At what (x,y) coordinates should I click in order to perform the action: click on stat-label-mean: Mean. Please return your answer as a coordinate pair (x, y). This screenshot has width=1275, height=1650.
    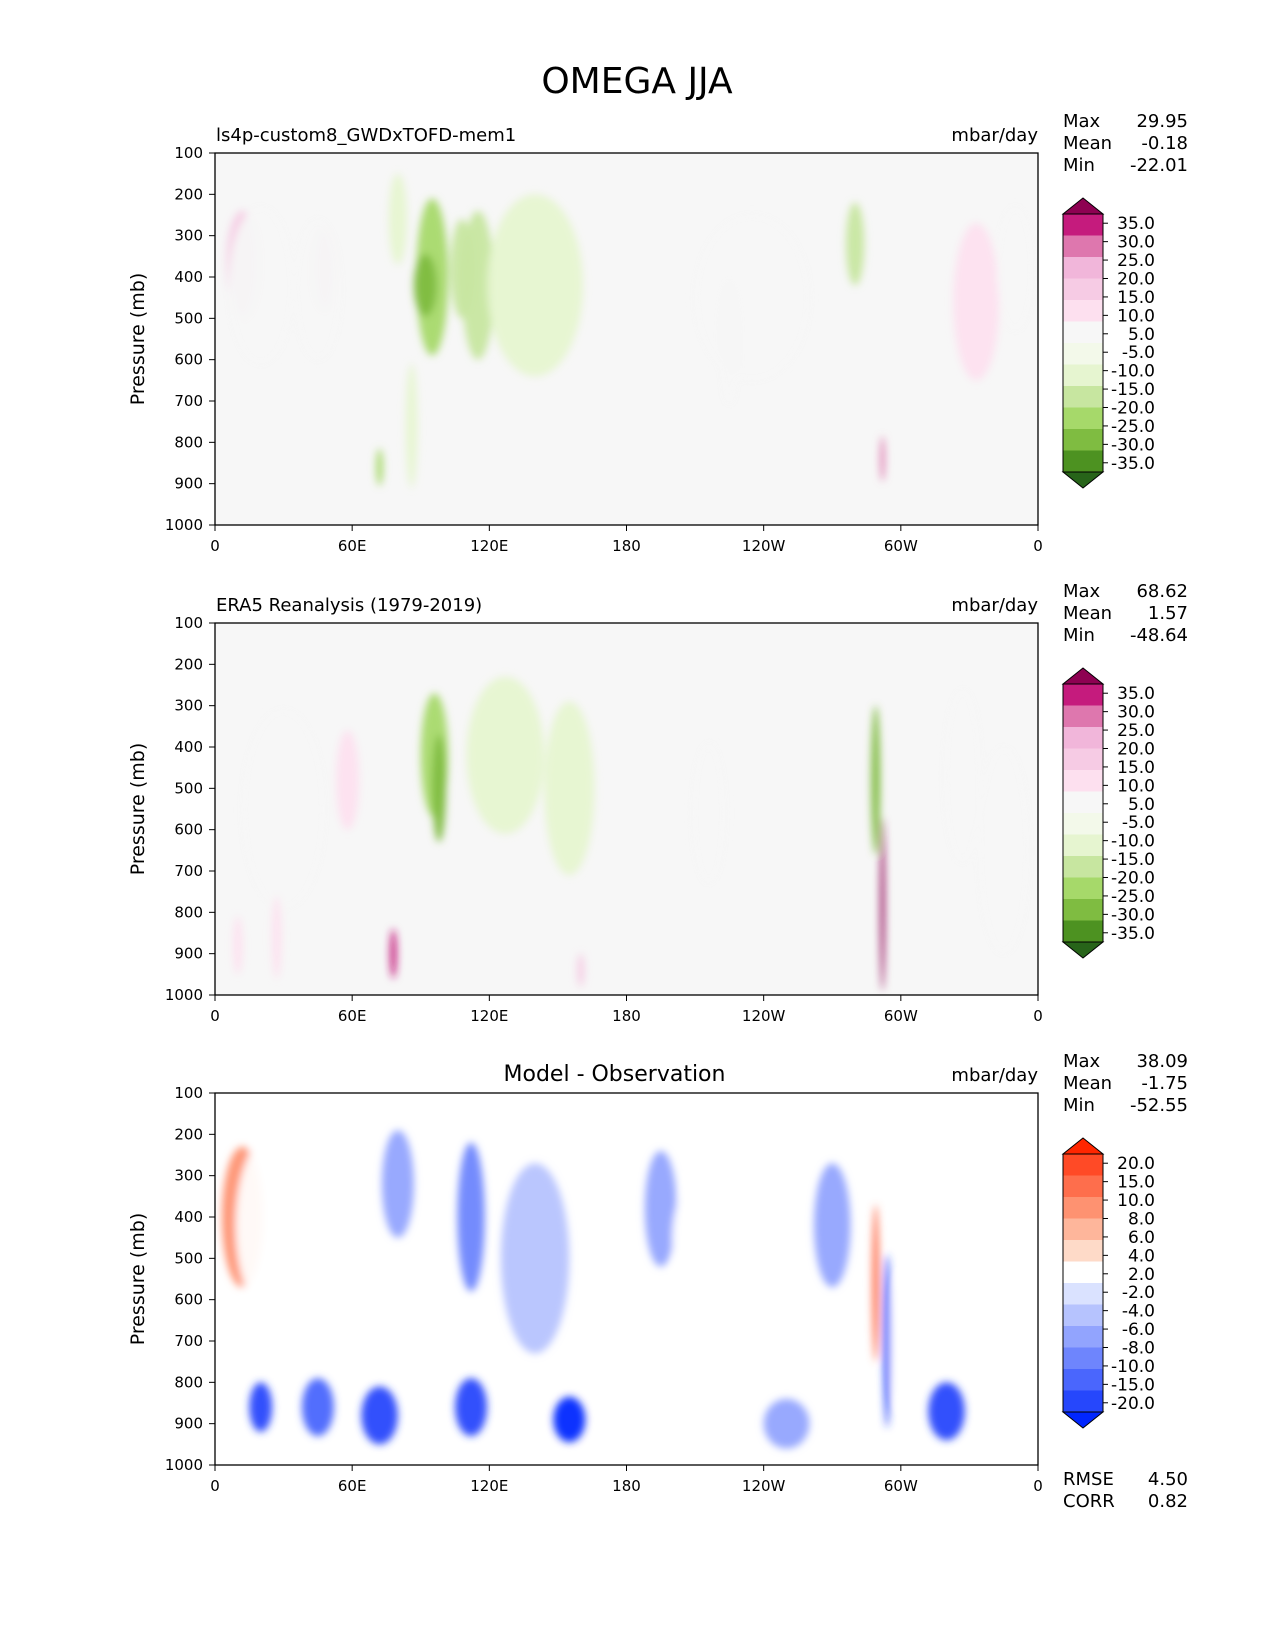
    Looking at the image, I should click on (1087, 1083).